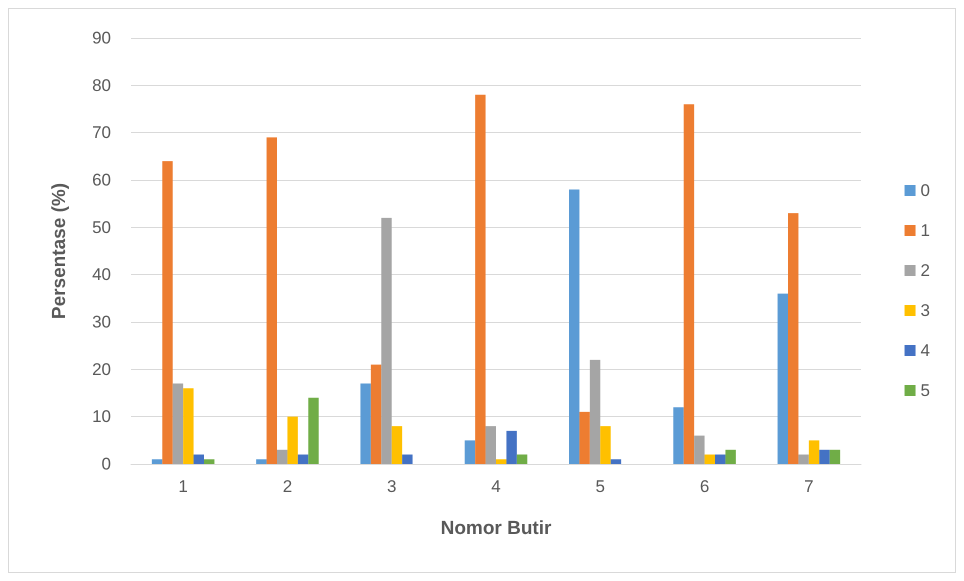 This screenshot has height=581, width=964. I want to click on legend-label: 3, so click(925, 310).